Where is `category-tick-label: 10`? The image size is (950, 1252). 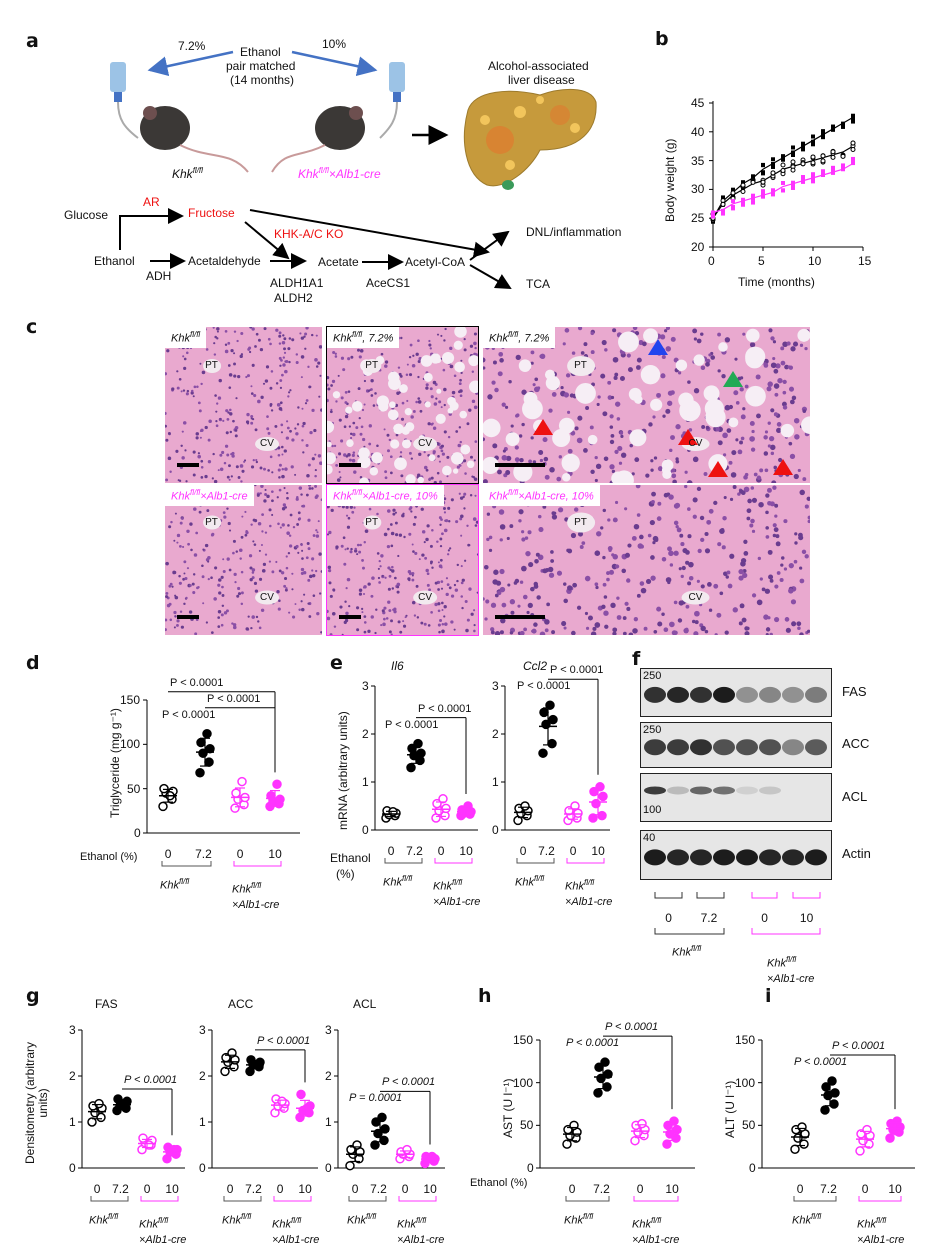
category-tick-label: 10 is located at coordinates (275, 854).